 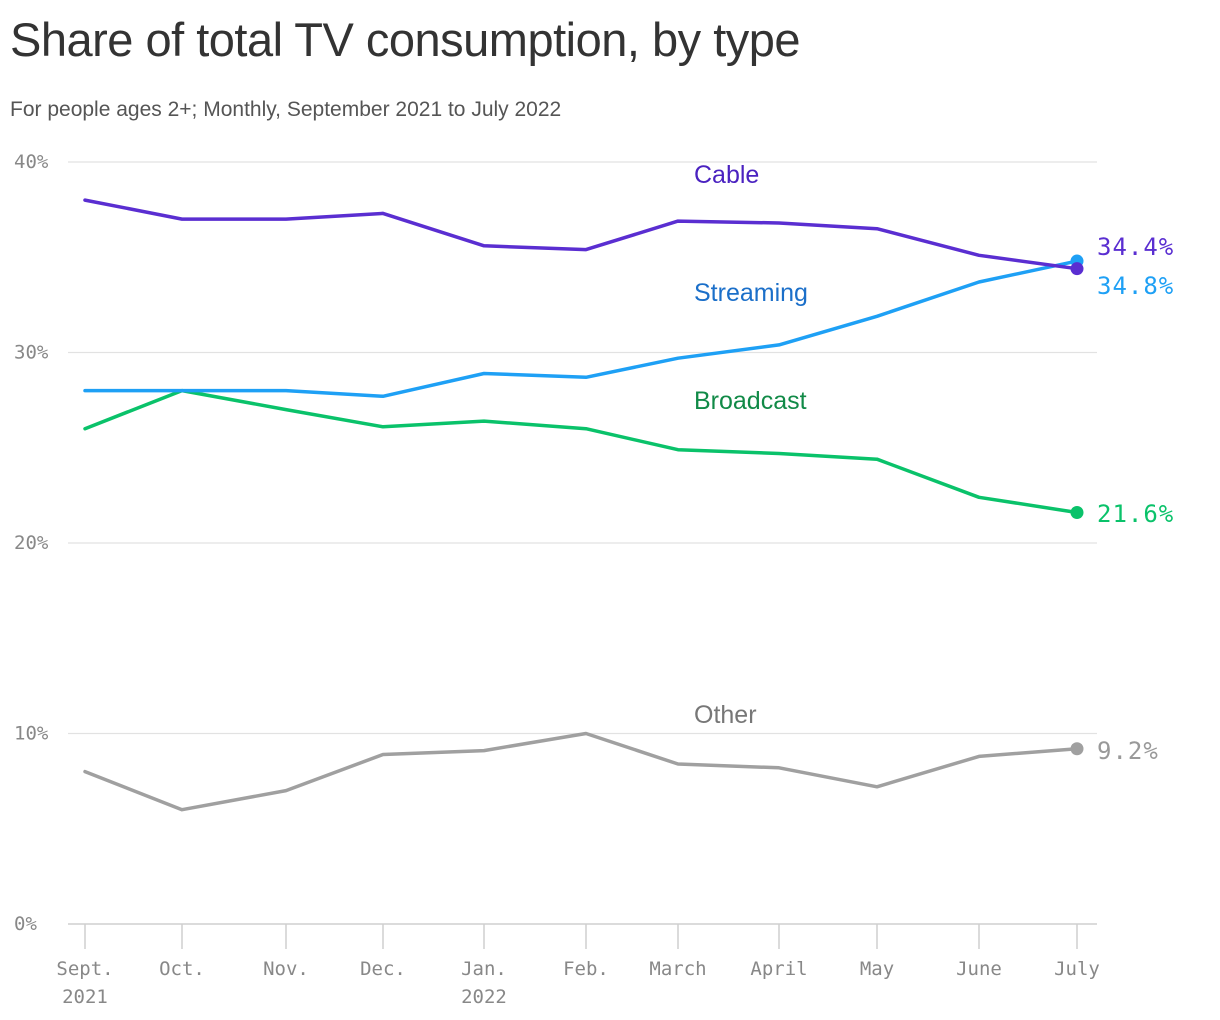 I want to click on streaming-series-label: Streaming, so click(x=751, y=293).